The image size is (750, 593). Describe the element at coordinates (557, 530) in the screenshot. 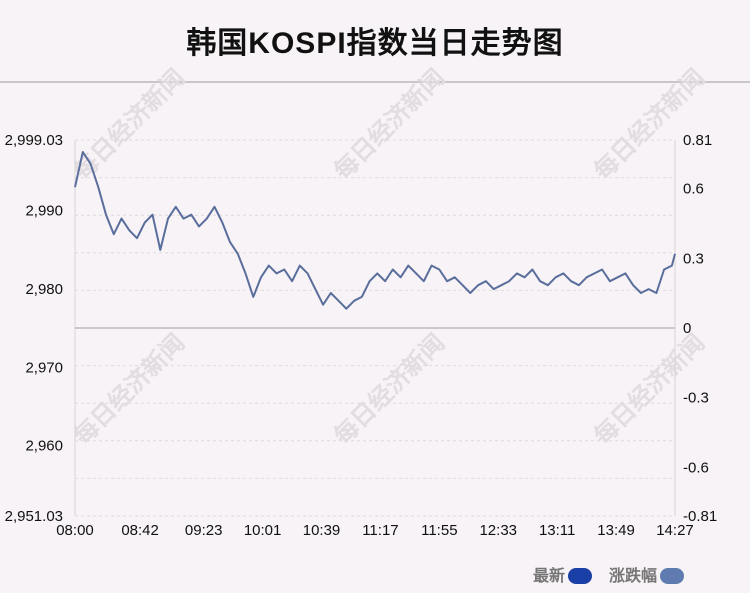

I see `x-tick-label: 13:11` at that location.